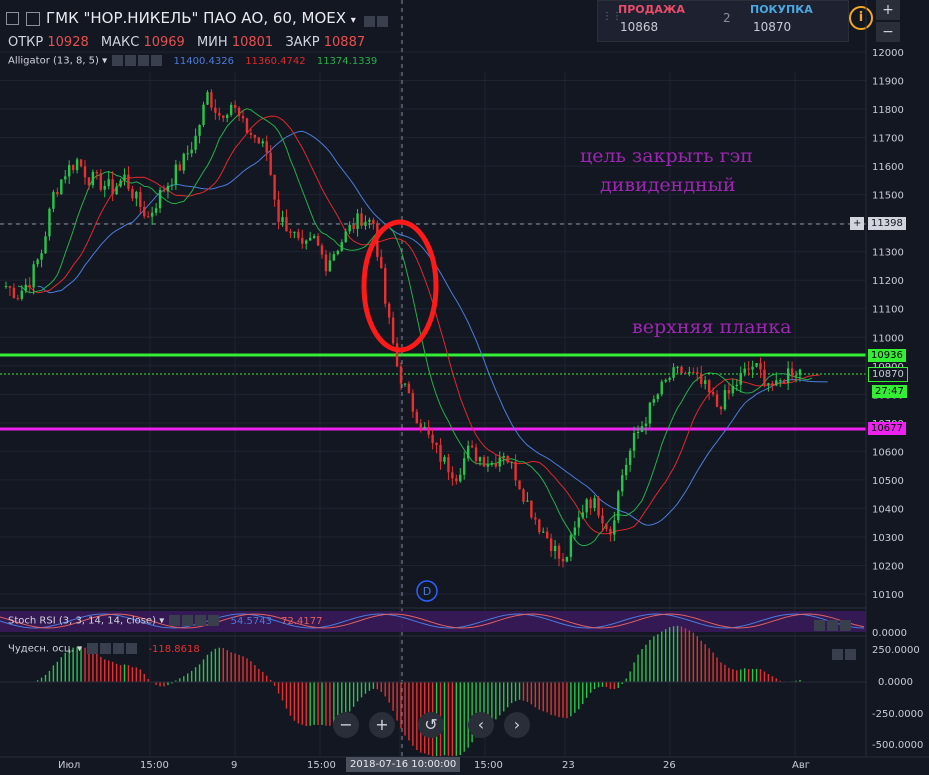 The width and height of the screenshot is (929, 775). Describe the element at coordinates (517, 725) in the screenshot. I see `scroll-forward-button: ›` at that location.